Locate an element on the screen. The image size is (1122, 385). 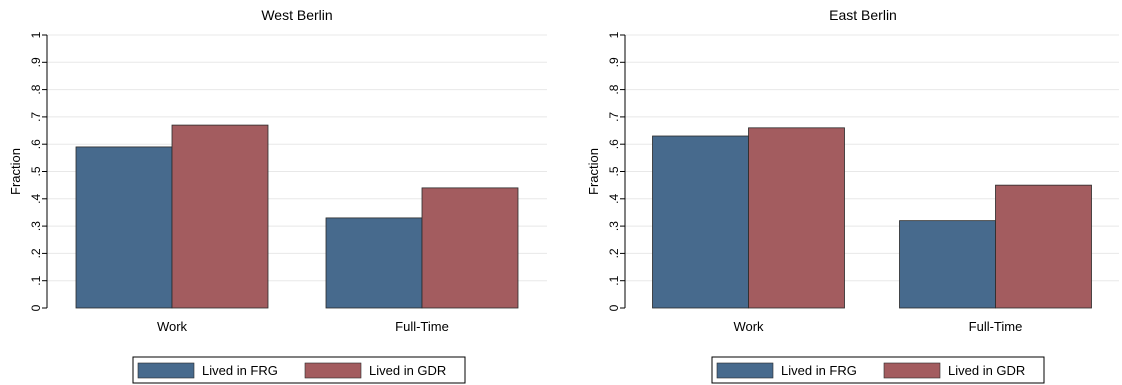
chart-title: West Berlin is located at coordinates (296, 15).